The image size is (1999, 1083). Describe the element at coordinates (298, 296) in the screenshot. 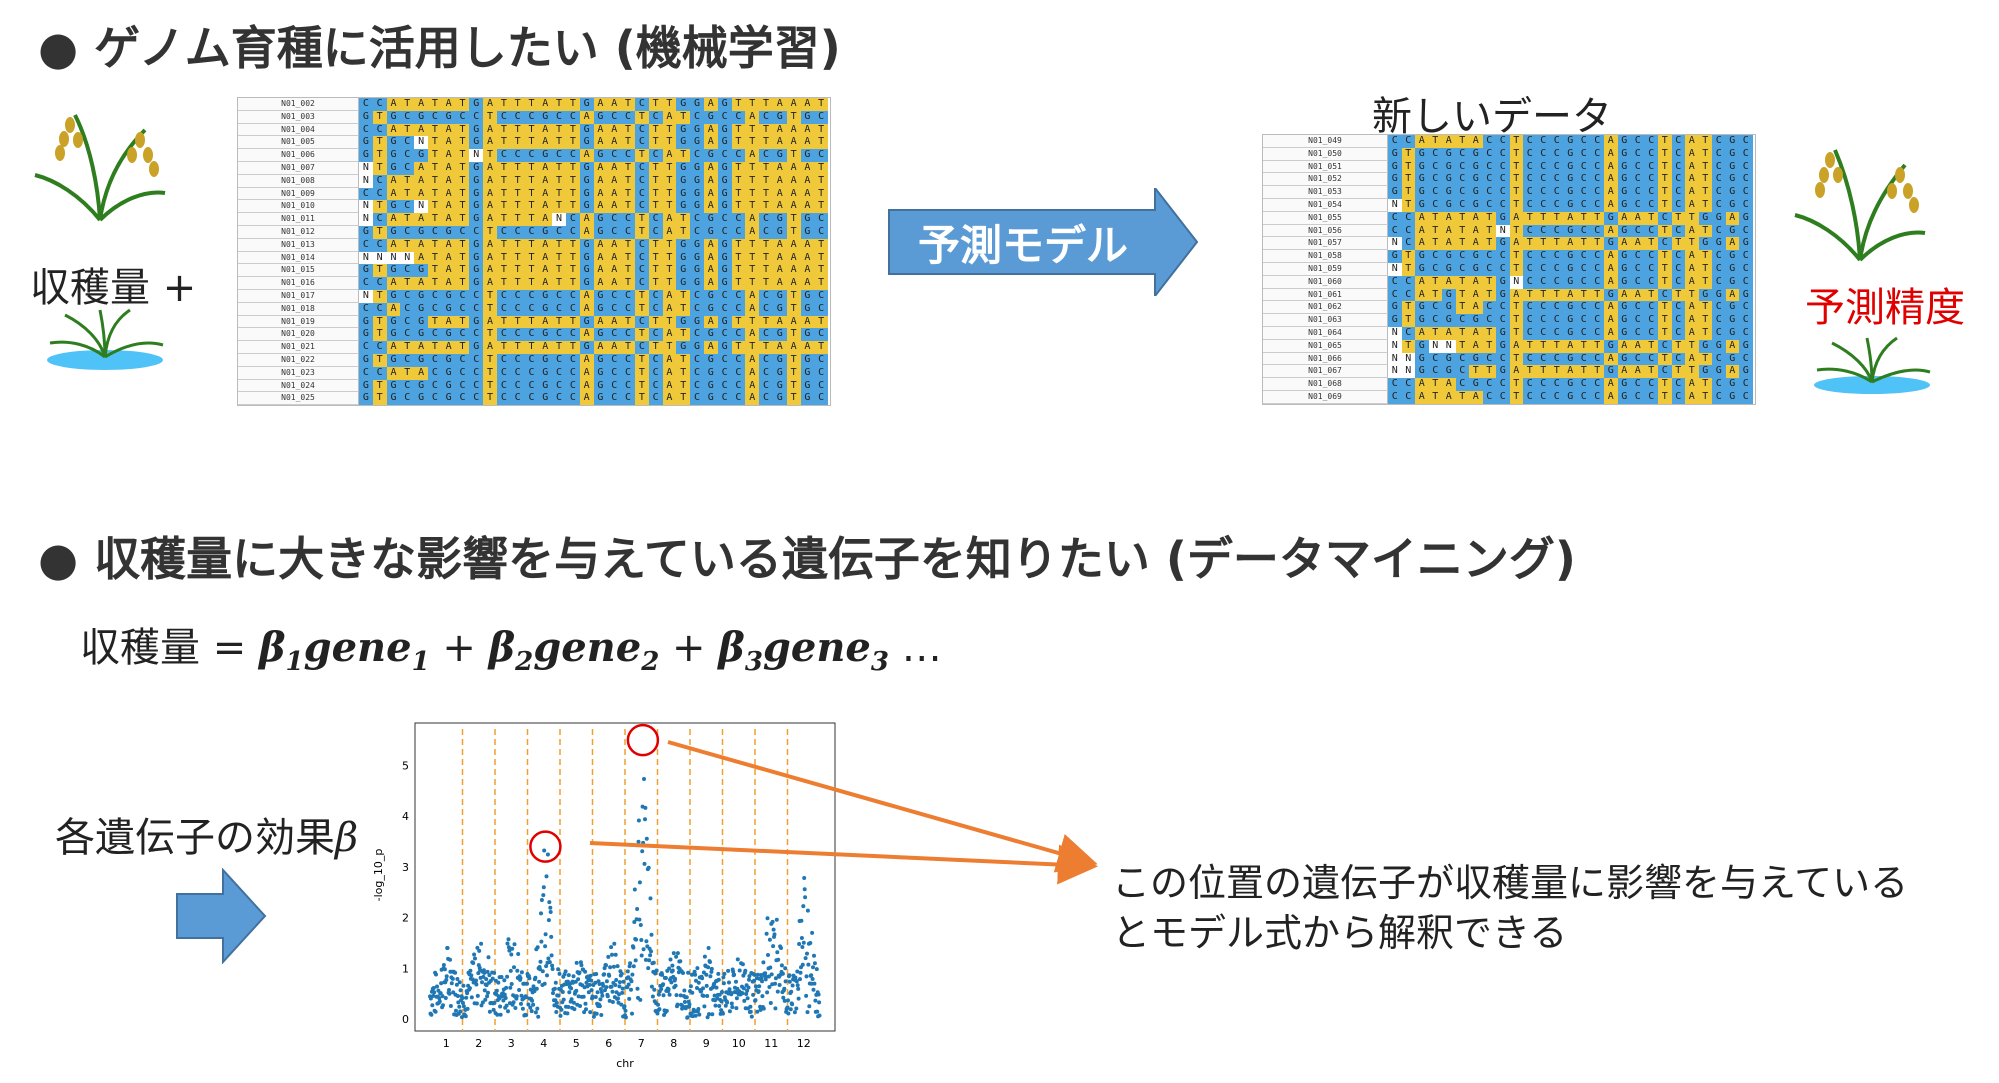

I see `sample-name: N01_017` at that location.